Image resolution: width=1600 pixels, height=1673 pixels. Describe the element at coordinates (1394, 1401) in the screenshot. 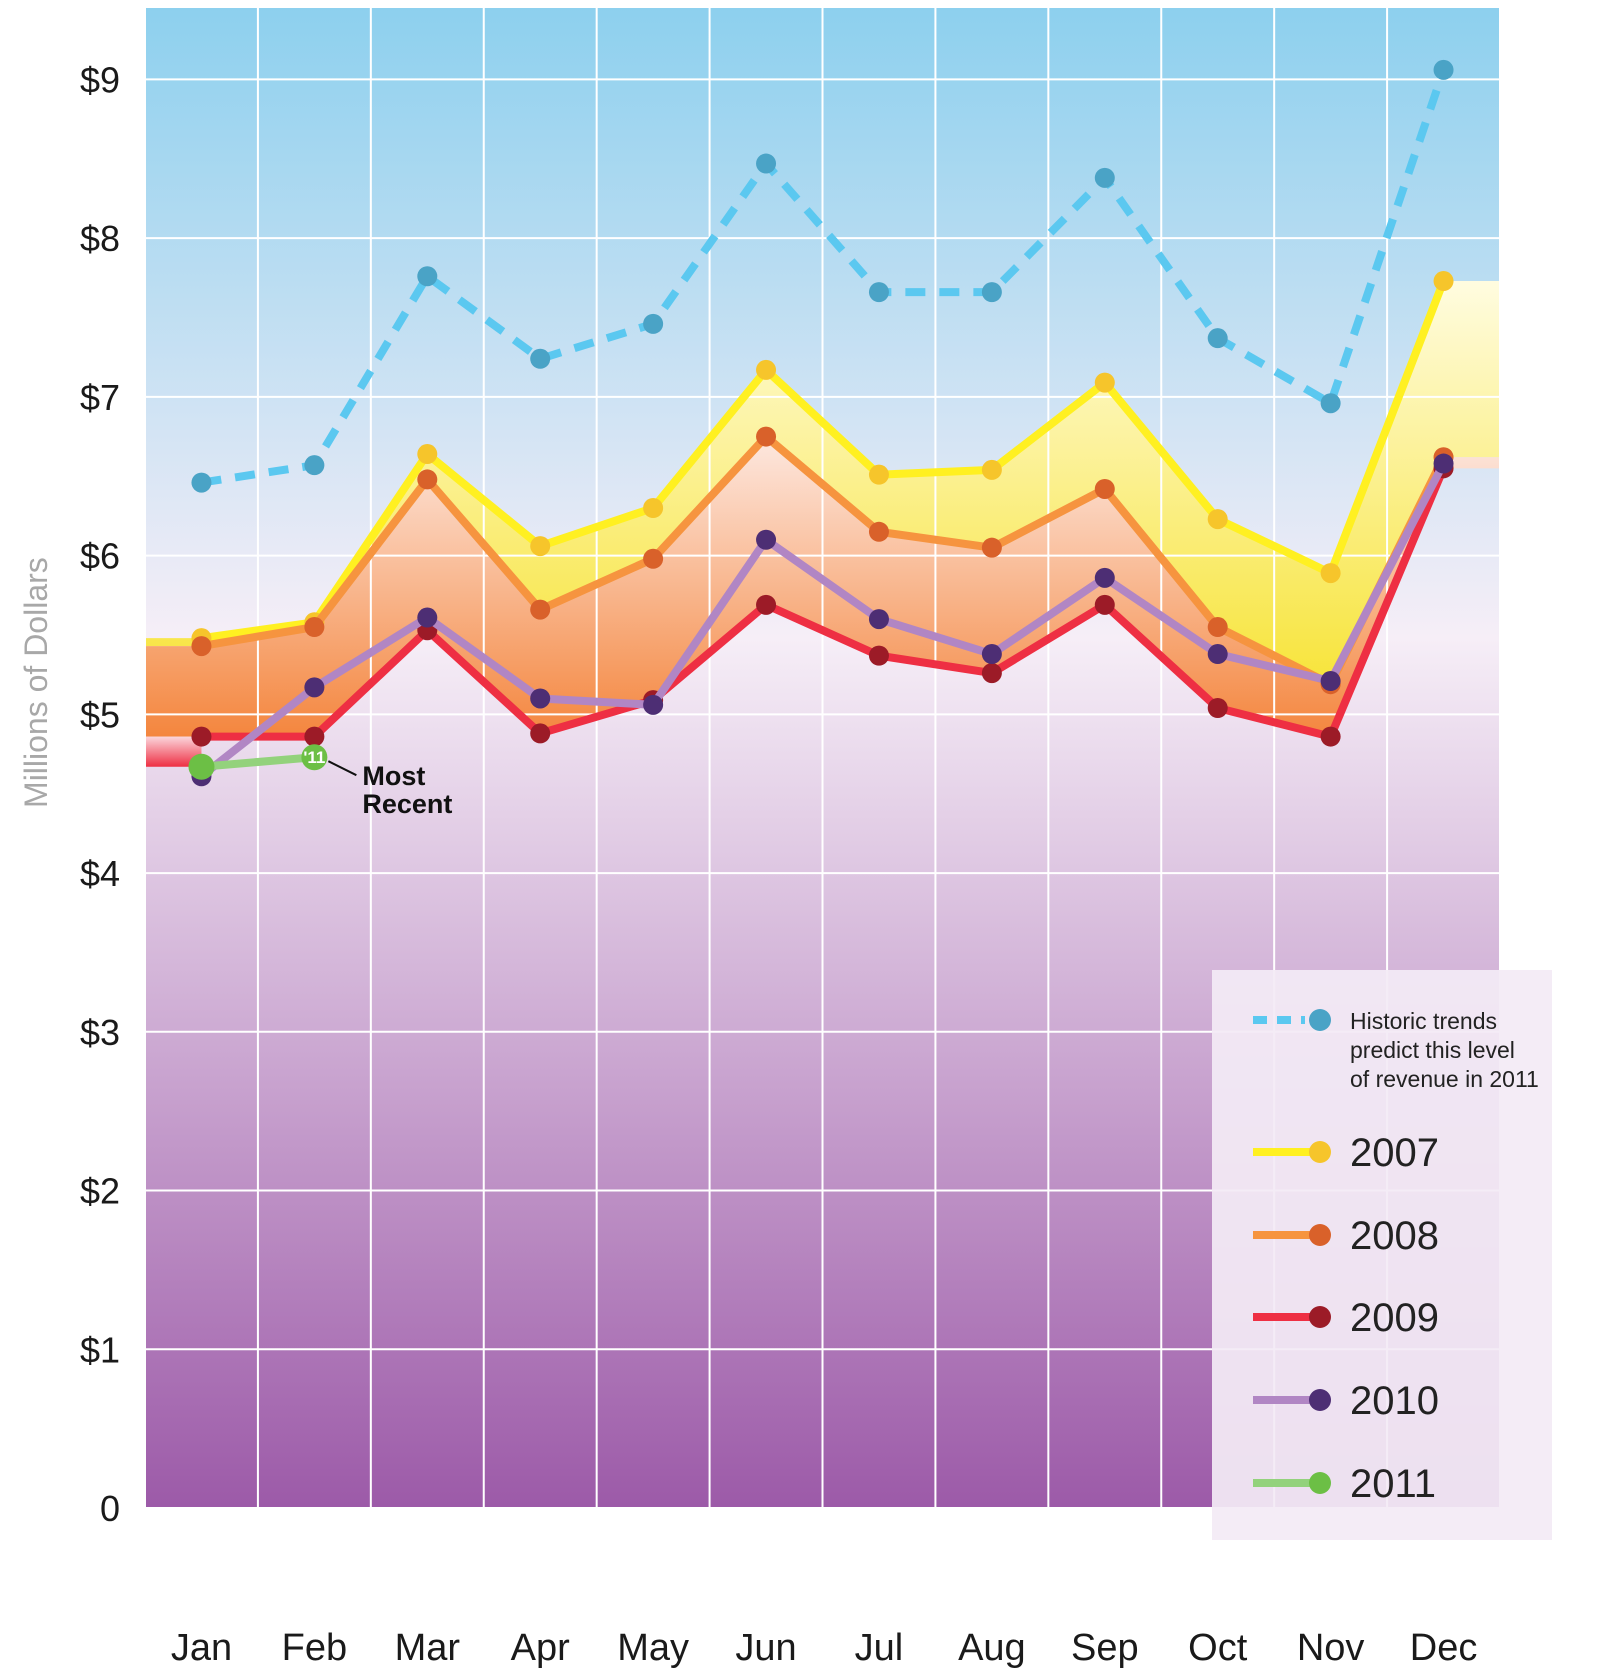

I see `legend-label-2010: 2010` at that location.